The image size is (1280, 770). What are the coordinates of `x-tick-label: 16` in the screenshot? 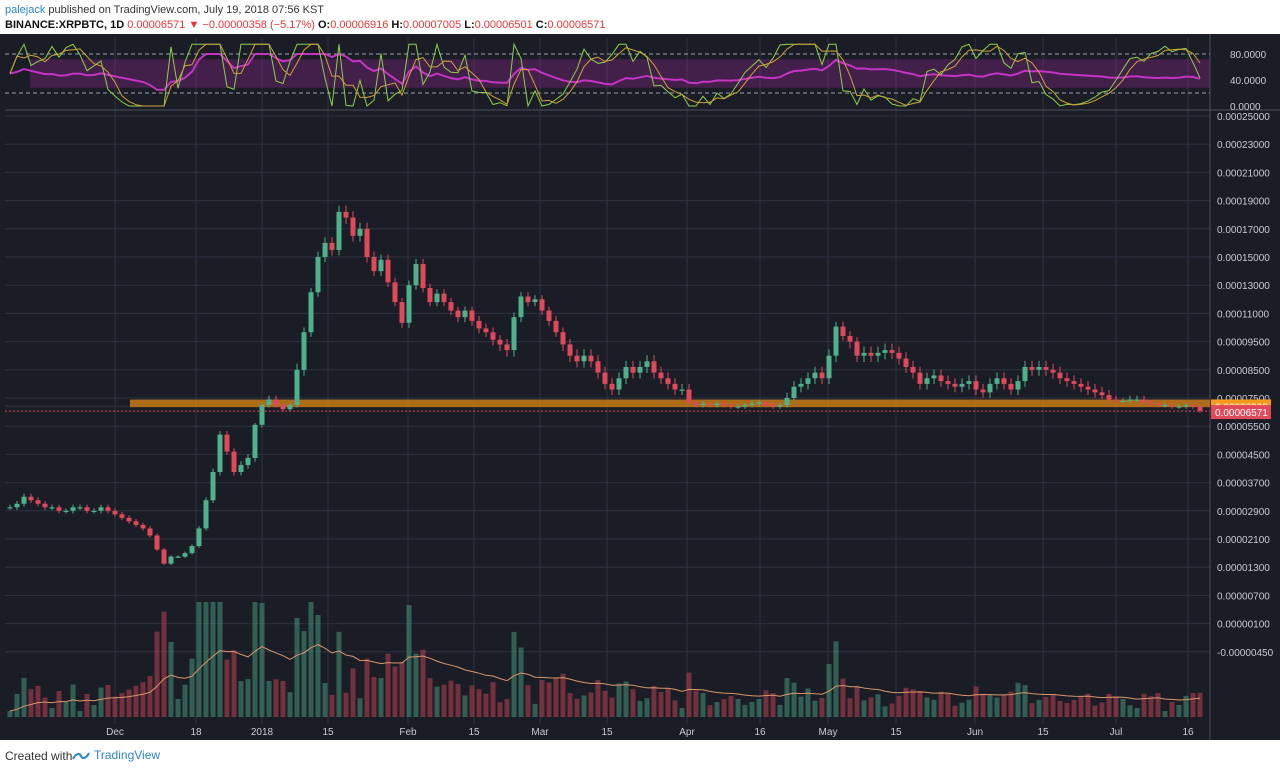 It's located at (760, 732).